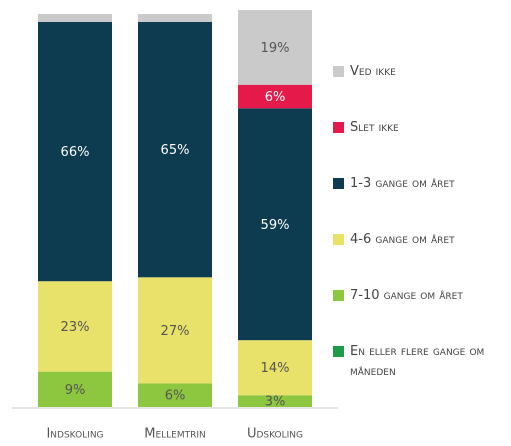  What do you see at coordinates (402, 239) in the screenshot?
I see `legend-label: 4-6 gange om året` at bounding box center [402, 239].